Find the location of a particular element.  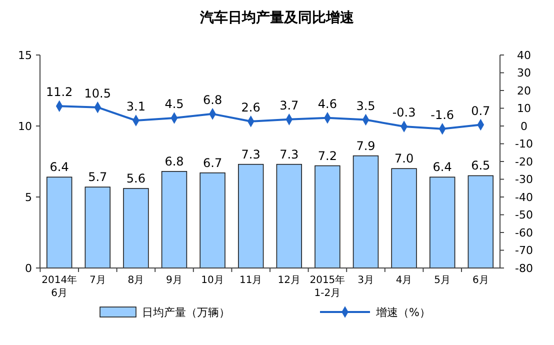

y-tick-label: 15 is located at coordinates (25, 55).